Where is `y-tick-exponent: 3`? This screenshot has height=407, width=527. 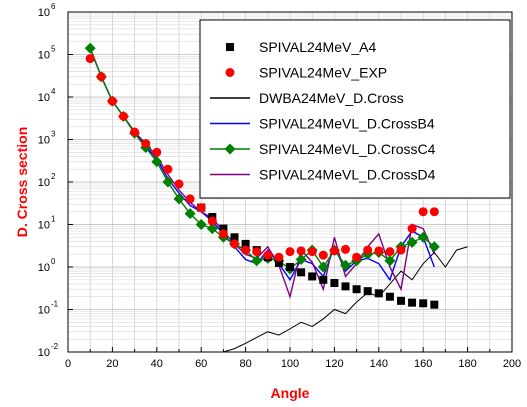
y-tick-exponent: 3 is located at coordinates (53, 134).